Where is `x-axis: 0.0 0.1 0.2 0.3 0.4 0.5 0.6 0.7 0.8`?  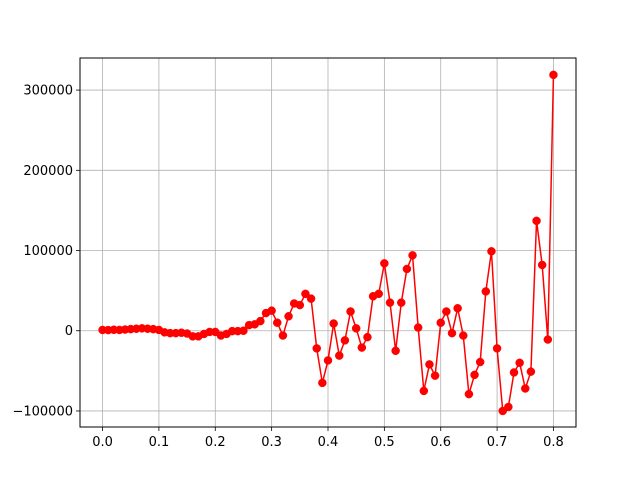
x-axis: 0.0 0.1 0.2 0.3 0.4 0.5 0.6 0.7 0.8 is located at coordinates (328, 438).